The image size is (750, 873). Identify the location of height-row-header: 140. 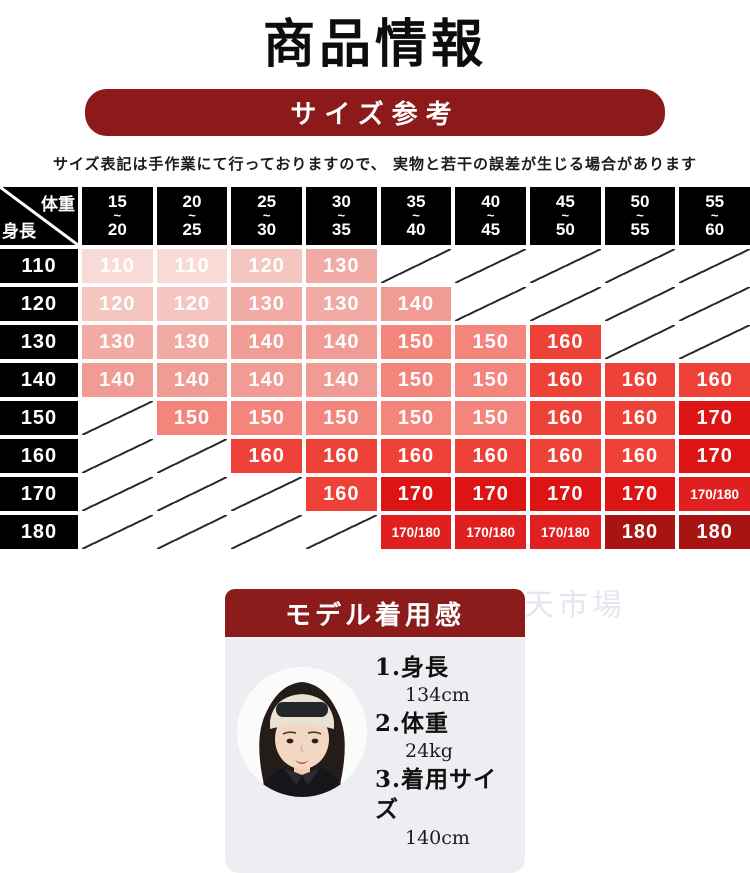
(39, 380).